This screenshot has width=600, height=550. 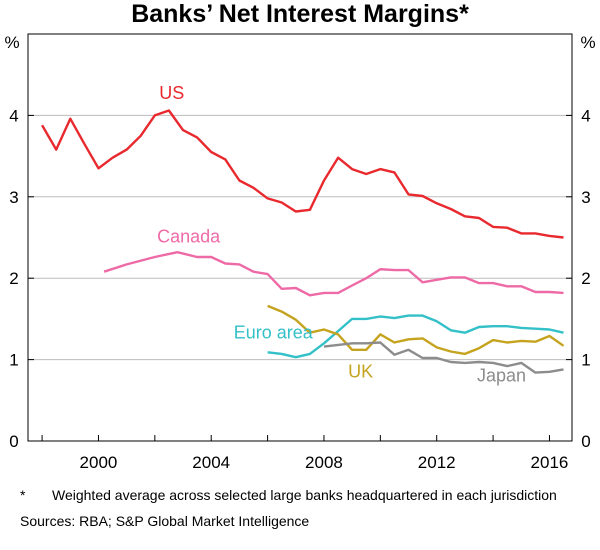 What do you see at coordinates (585, 360) in the screenshot?
I see `y-tick-label-right: 1` at bounding box center [585, 360].